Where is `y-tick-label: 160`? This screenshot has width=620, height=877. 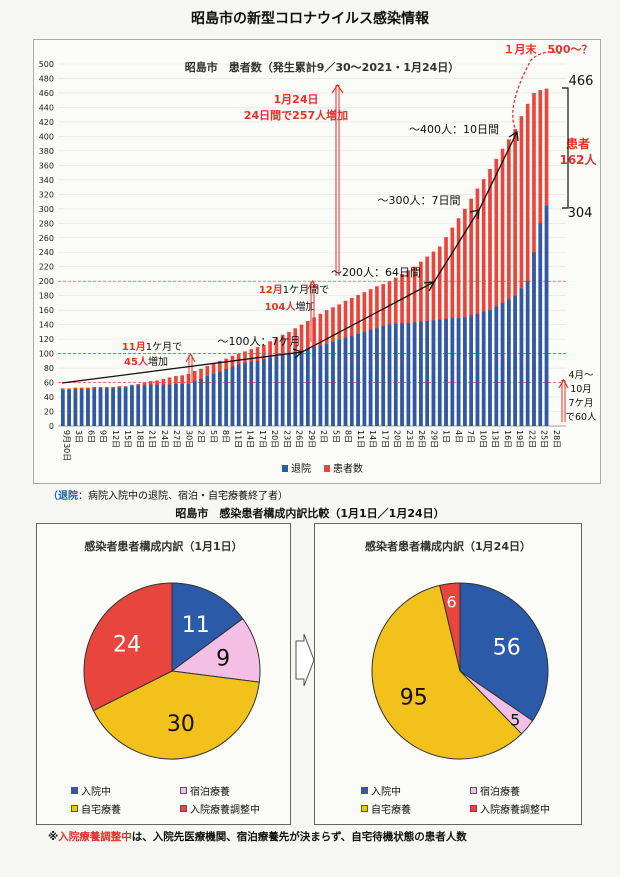 y-tick-label: 160 is located at coordinates (46, 310).